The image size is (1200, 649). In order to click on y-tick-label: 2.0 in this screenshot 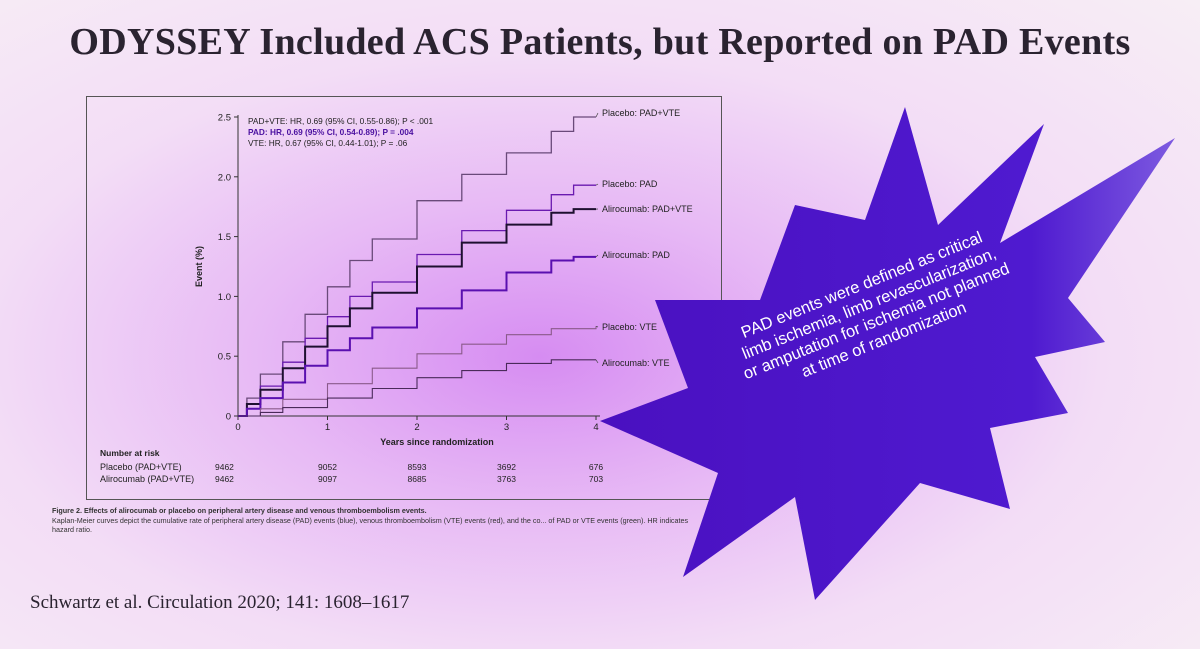, I will do `click(224, 177)`.